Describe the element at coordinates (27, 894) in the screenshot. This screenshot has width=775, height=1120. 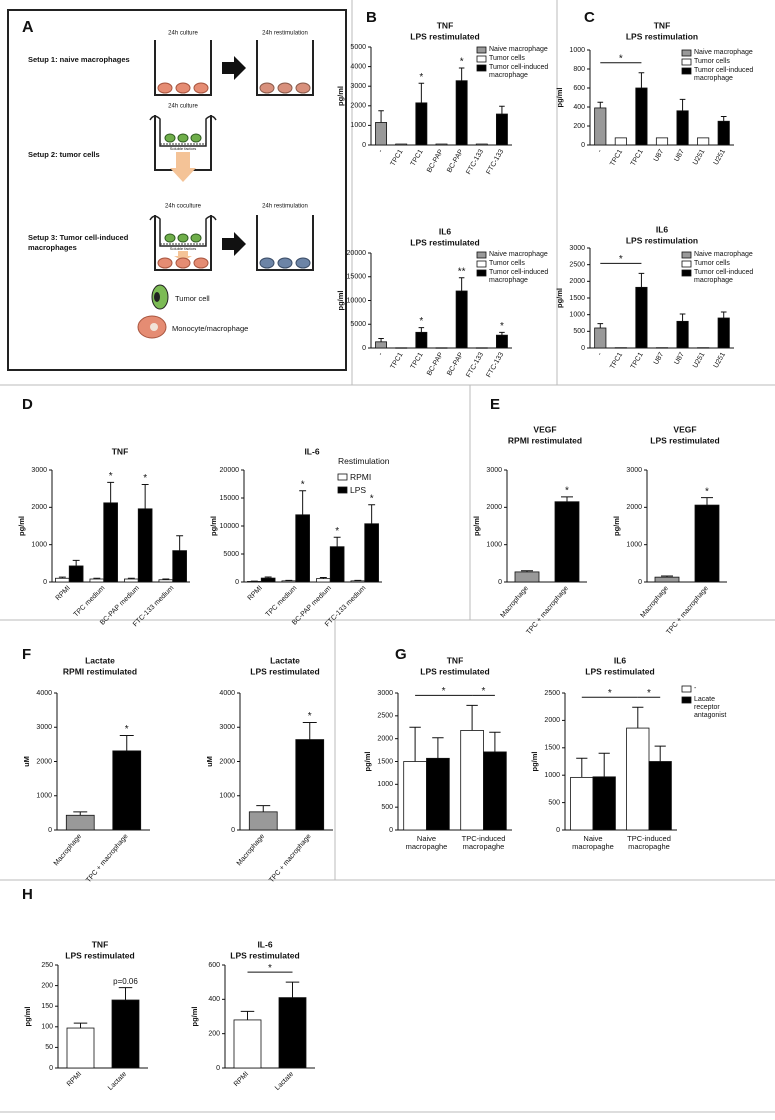
I see `panel-label: H` at that location.